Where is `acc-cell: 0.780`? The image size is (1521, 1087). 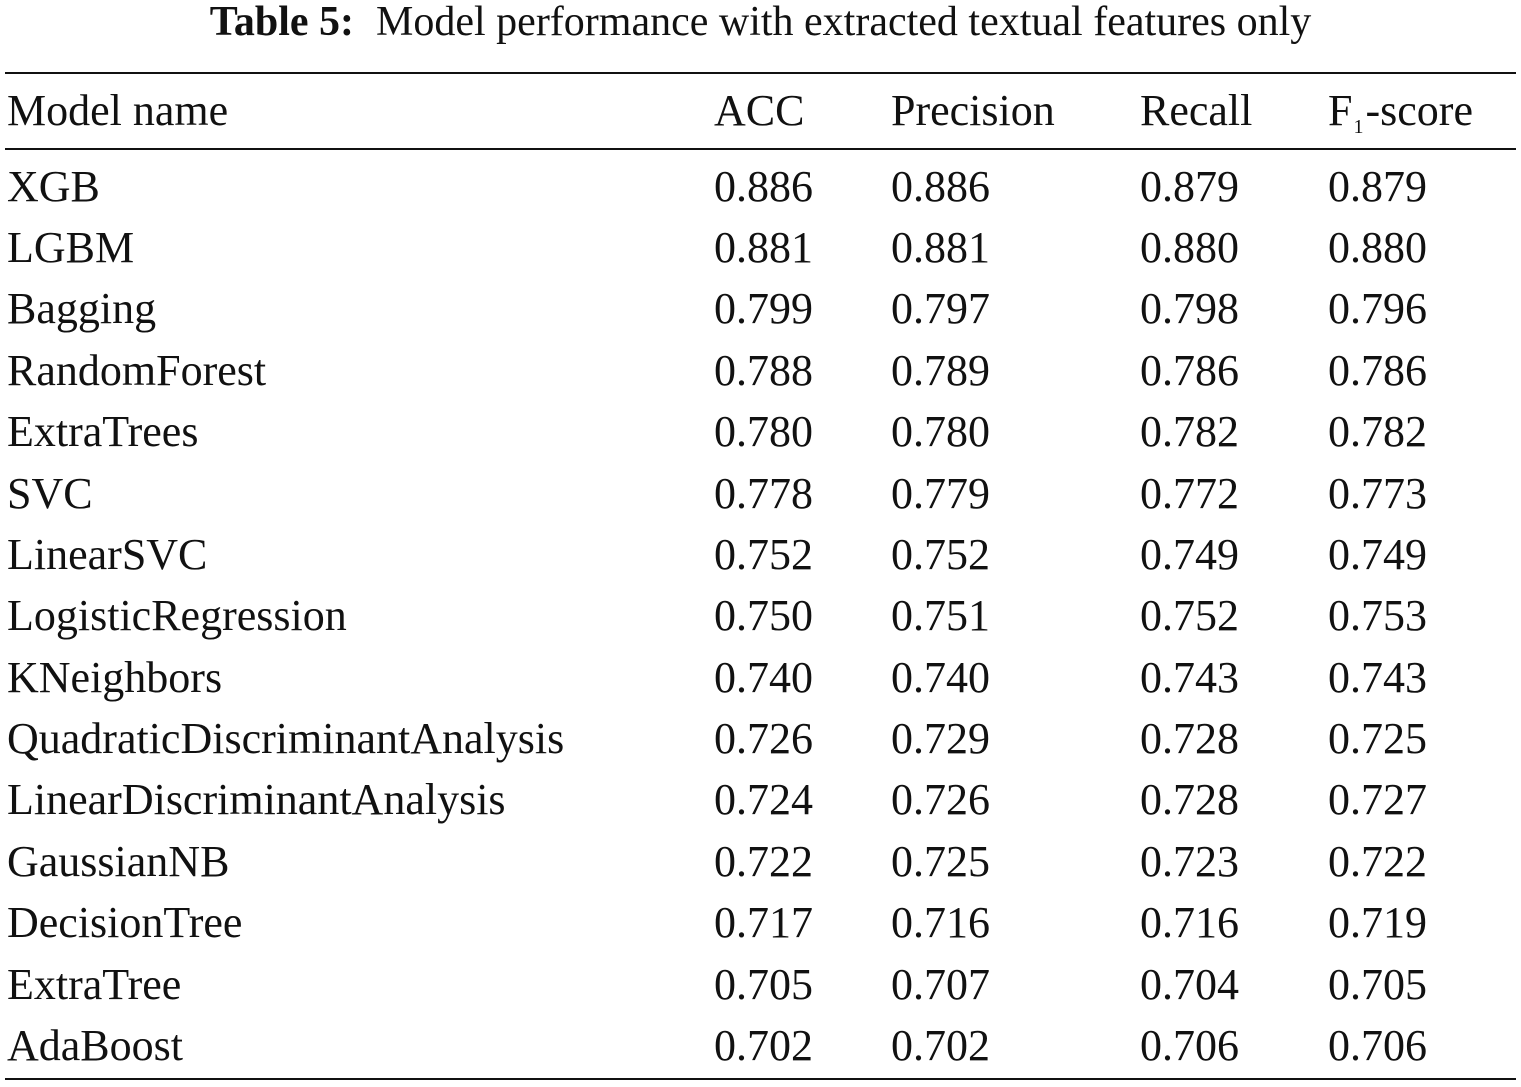 acc-cell: 0.780 is located at coordinates (763, 431).